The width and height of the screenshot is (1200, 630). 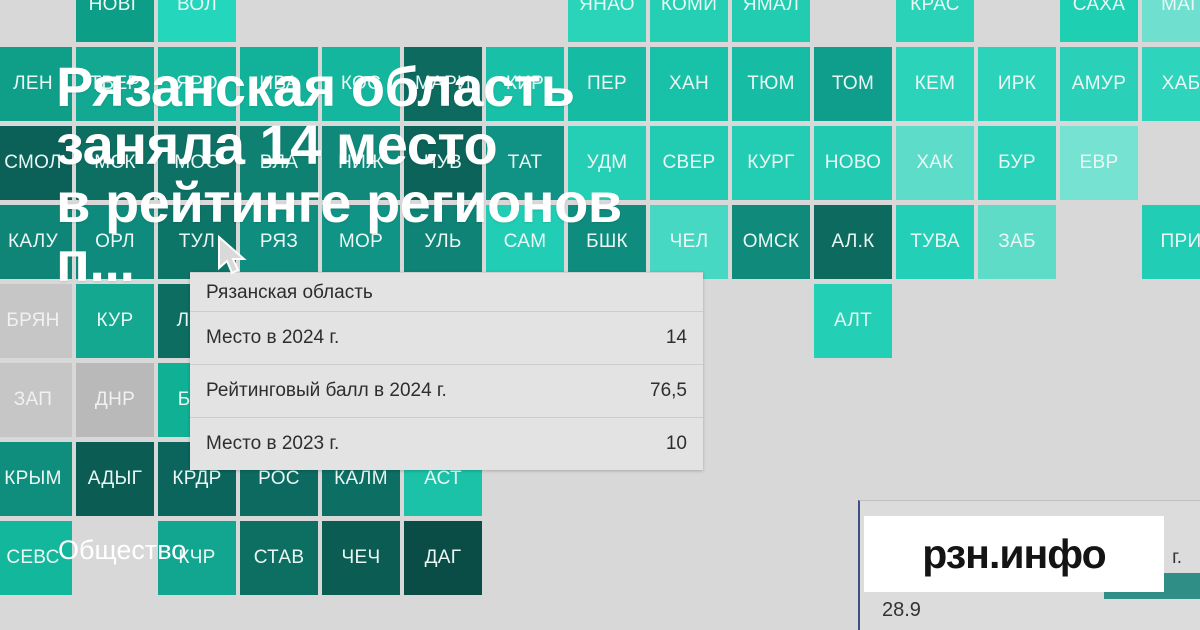 I want to click on region-tile-МСК: МСК, so click(x=115, y=163).